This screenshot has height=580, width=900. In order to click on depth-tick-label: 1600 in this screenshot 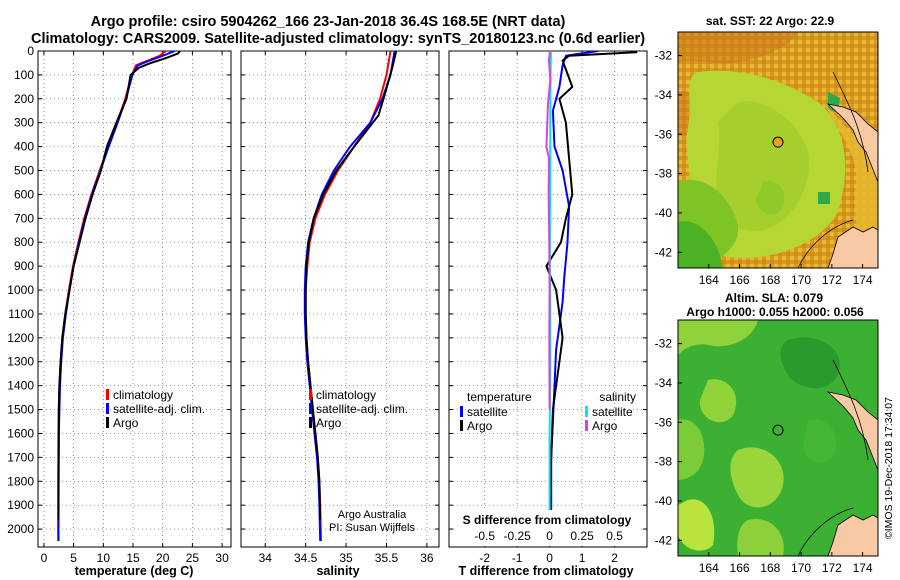, I will do `click(20, 433)`.